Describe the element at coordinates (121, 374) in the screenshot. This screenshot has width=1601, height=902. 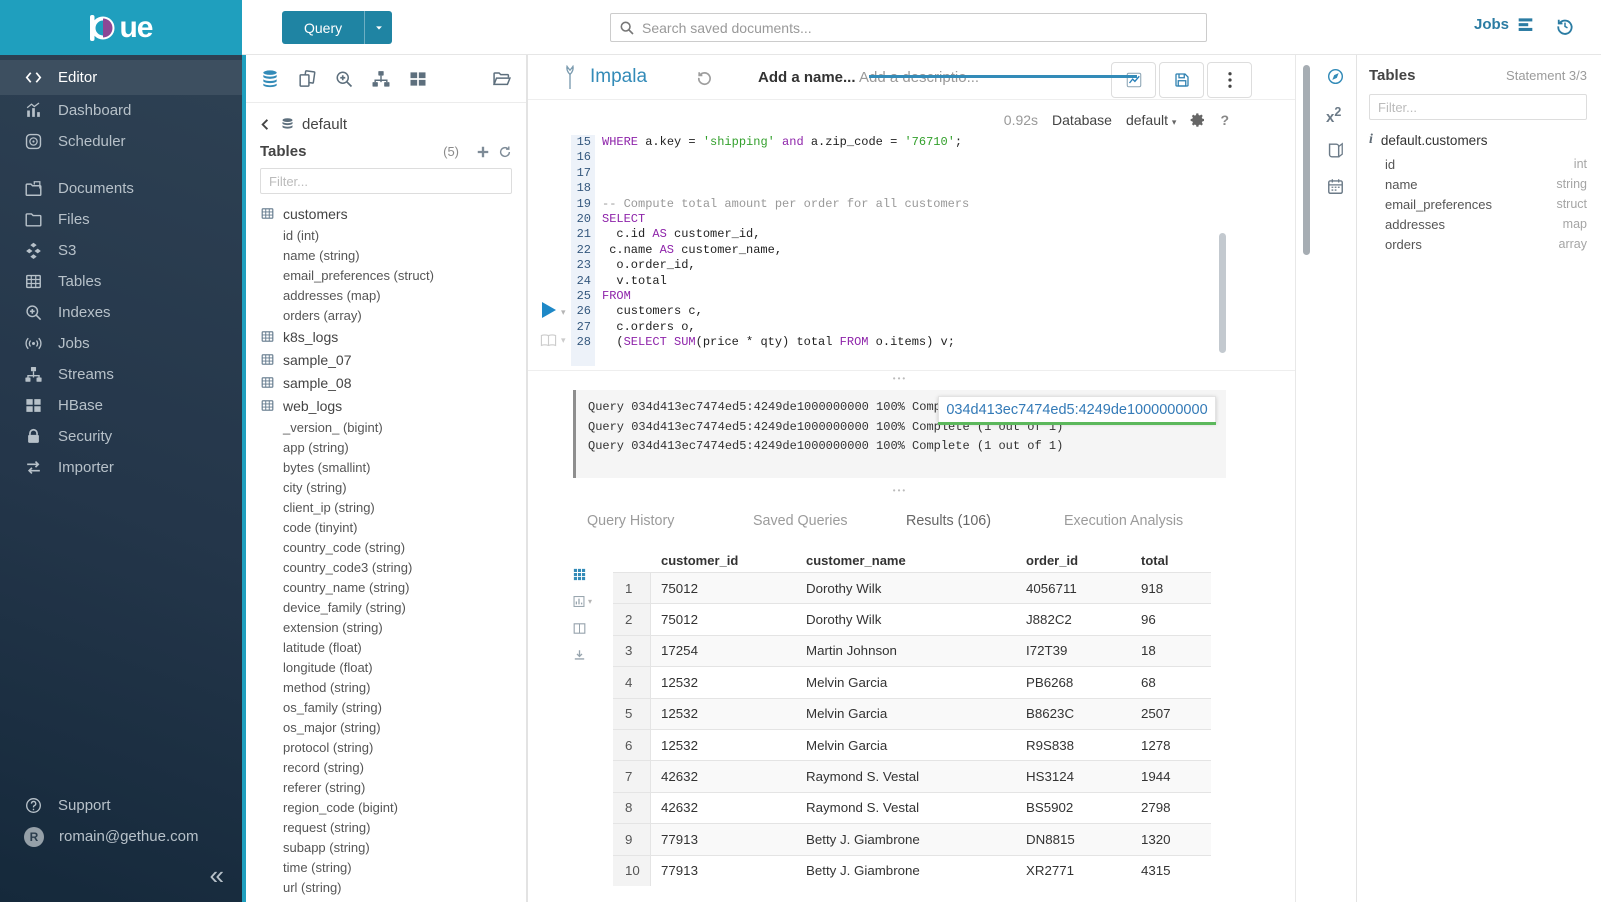
I see `sidebar-item-streams: Streams` at that location.